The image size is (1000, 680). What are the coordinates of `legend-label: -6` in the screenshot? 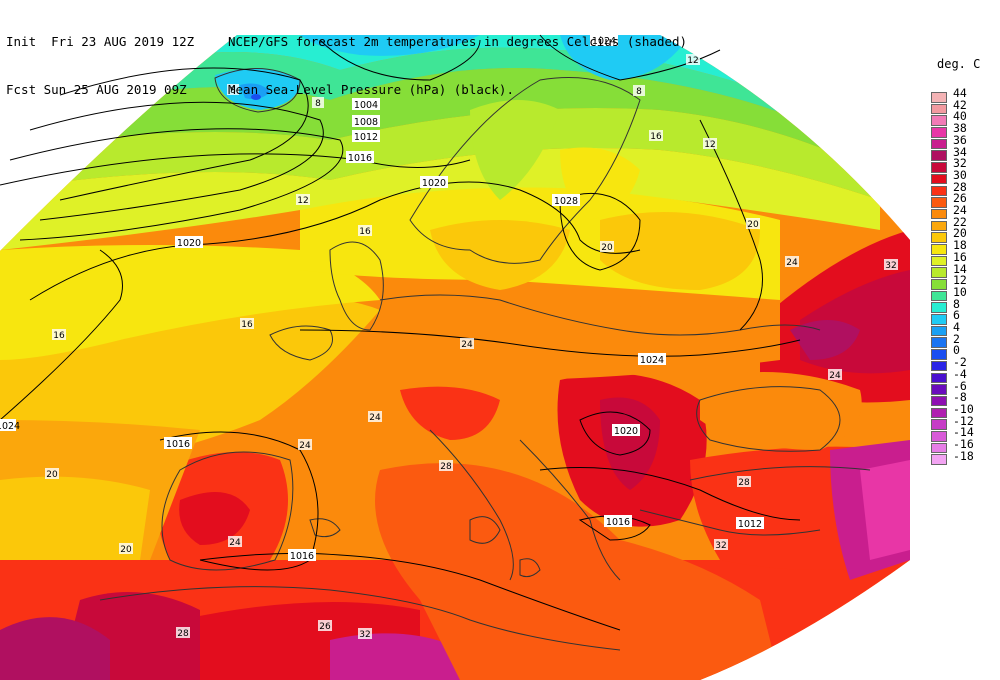 It's located at (960, 385).